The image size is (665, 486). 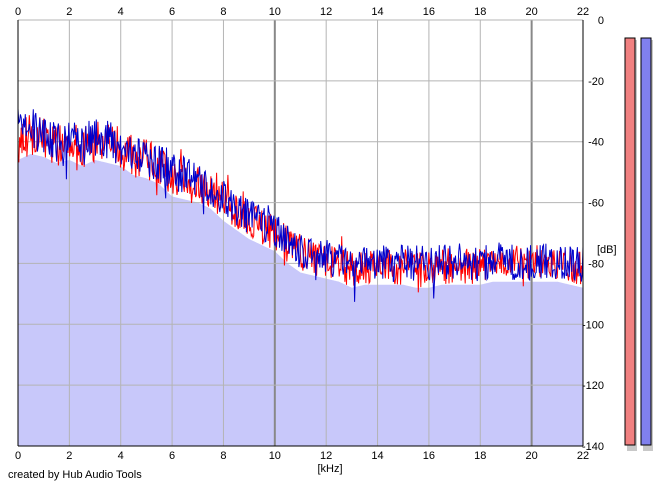 I want to click on x-tick-label-top: 8, so click(x=223, y=12).